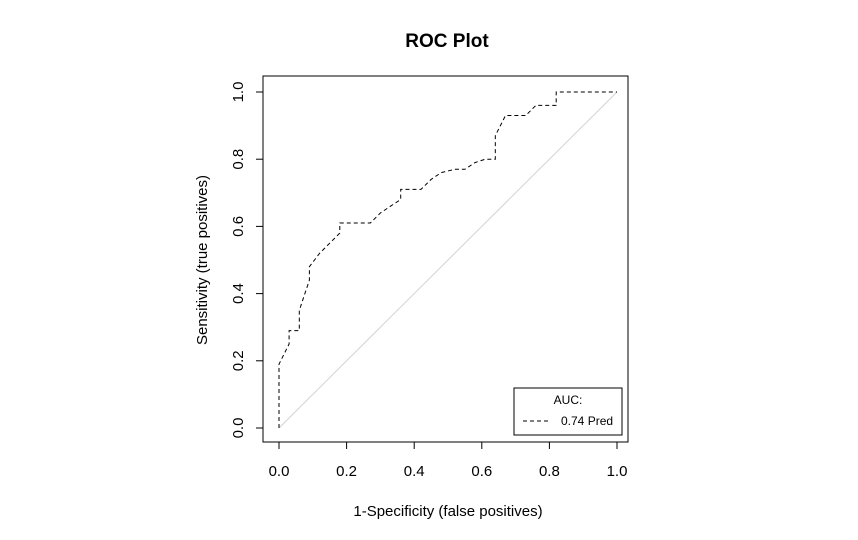 This screenshot has height=540, width=858. I want to click on y-tick-label: 0.4, so click(238, 293).